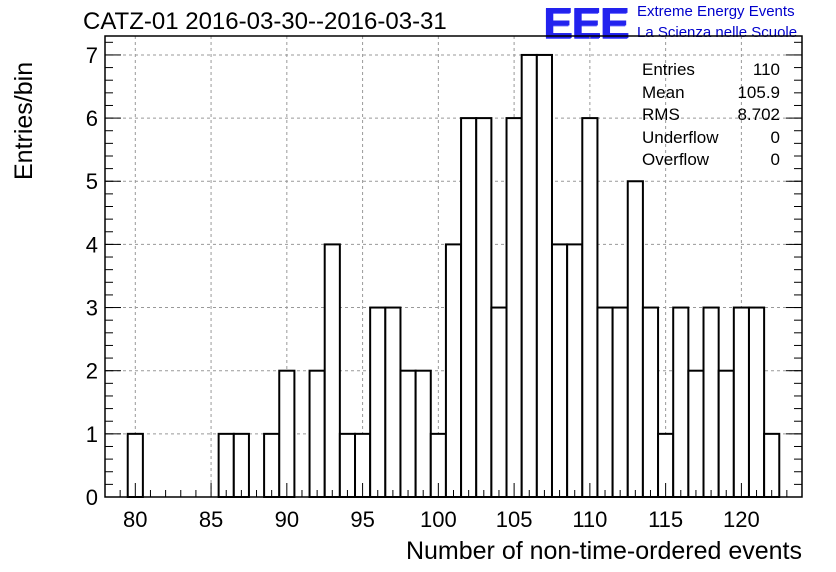 Image resolution: width=836 pixels, height=572 pixels. I want to click on y-tick-label: 5, so click(92, 181).